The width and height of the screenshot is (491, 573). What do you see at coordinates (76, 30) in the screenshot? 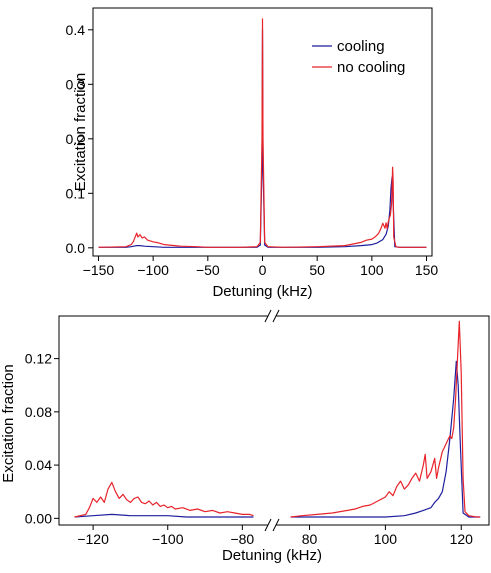
I see `y-tick-label: 0.4` at bounding box center [76, 30].